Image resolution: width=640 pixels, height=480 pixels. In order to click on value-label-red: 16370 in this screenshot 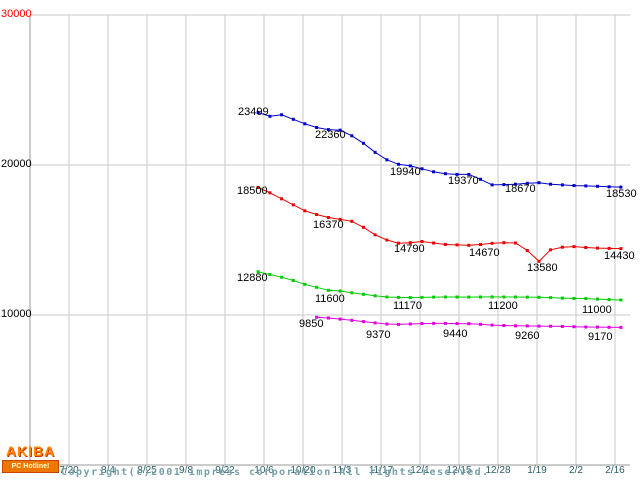, I will do `click(328, 225)`.